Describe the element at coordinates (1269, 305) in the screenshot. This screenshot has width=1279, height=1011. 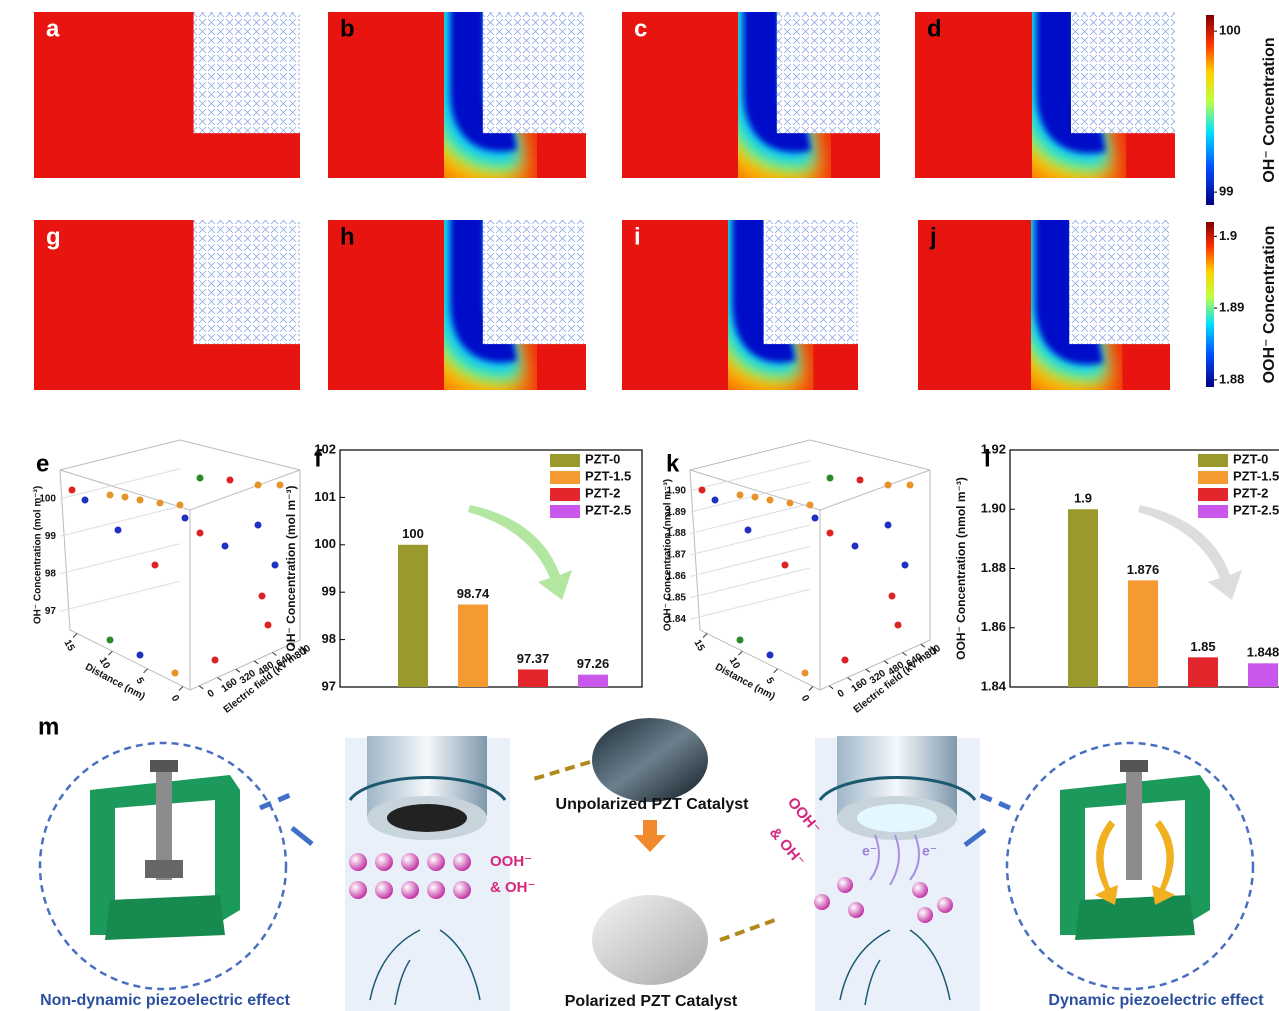
I see `colorbar-title: OOH⁻ Concentration` at that location.